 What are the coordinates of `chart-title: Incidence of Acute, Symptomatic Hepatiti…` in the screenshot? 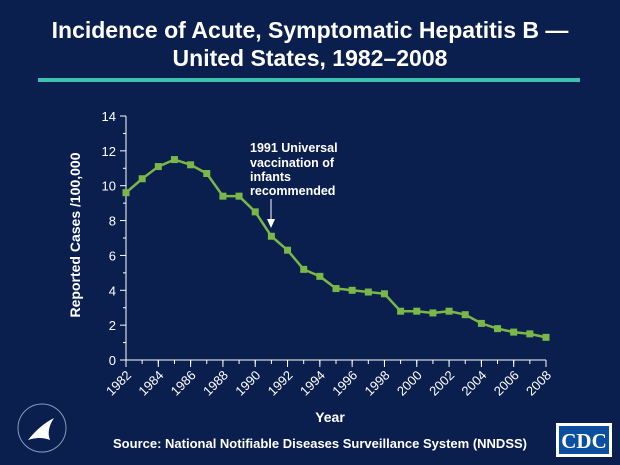 It's located at (310, 30).